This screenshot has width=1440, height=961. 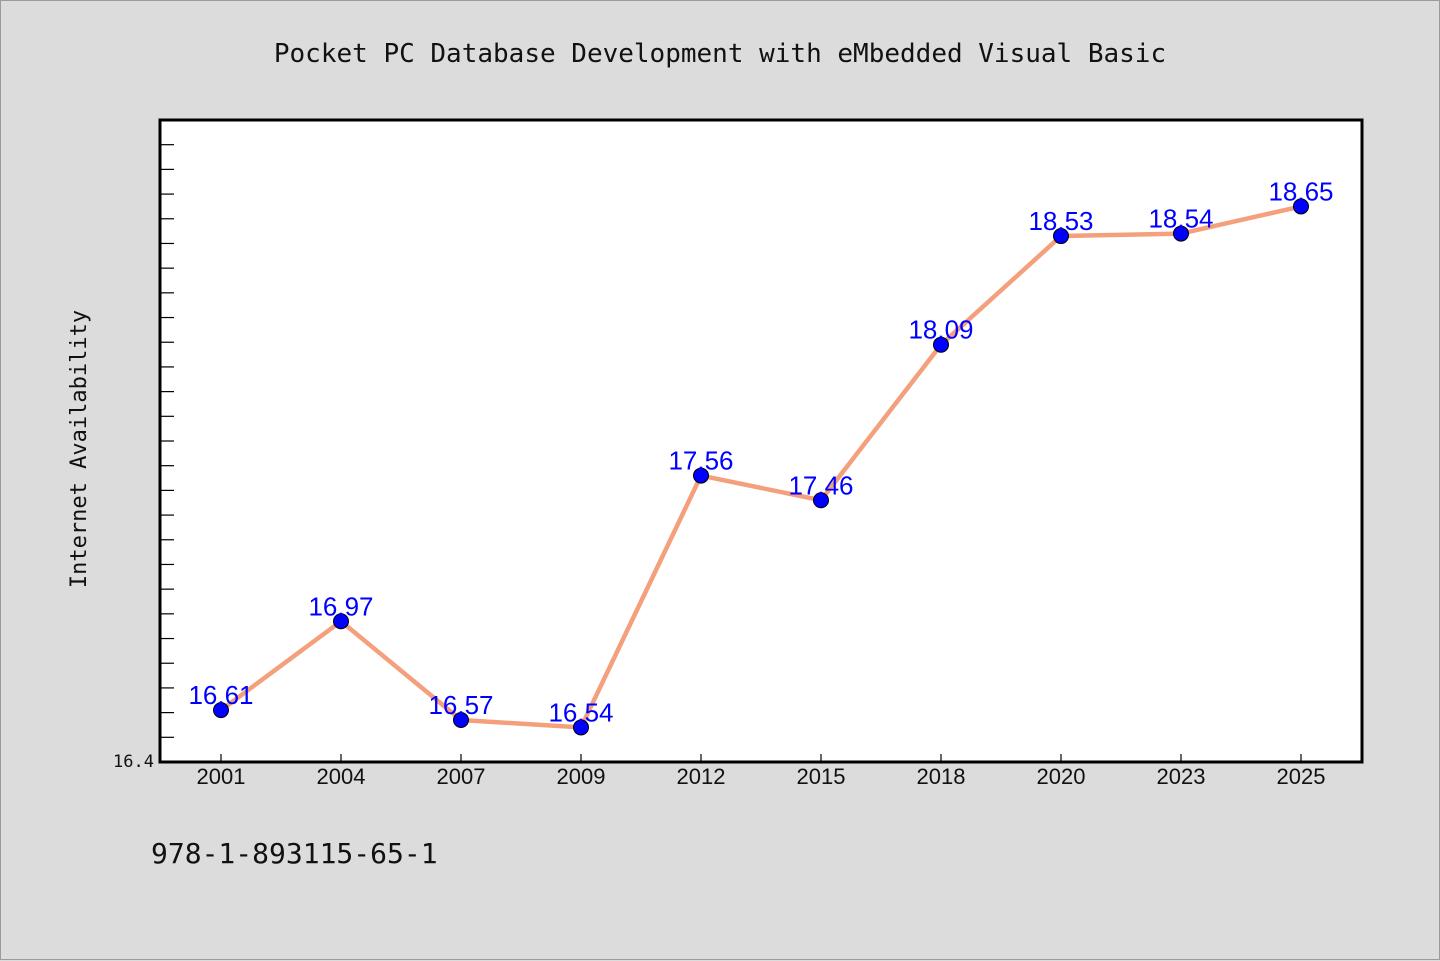 I want to click on x-tick-label-0: 2001, so click(x=221, y=776).